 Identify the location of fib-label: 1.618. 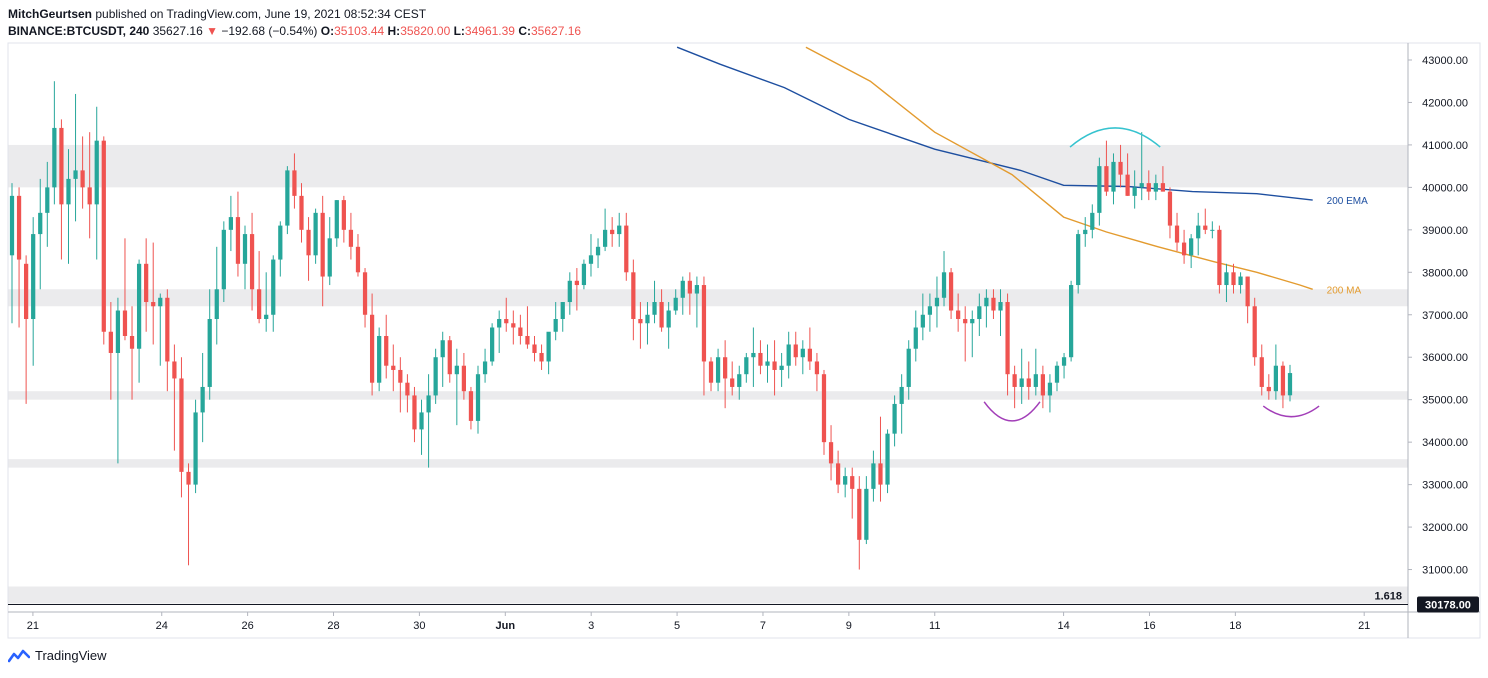
(1388, 596).